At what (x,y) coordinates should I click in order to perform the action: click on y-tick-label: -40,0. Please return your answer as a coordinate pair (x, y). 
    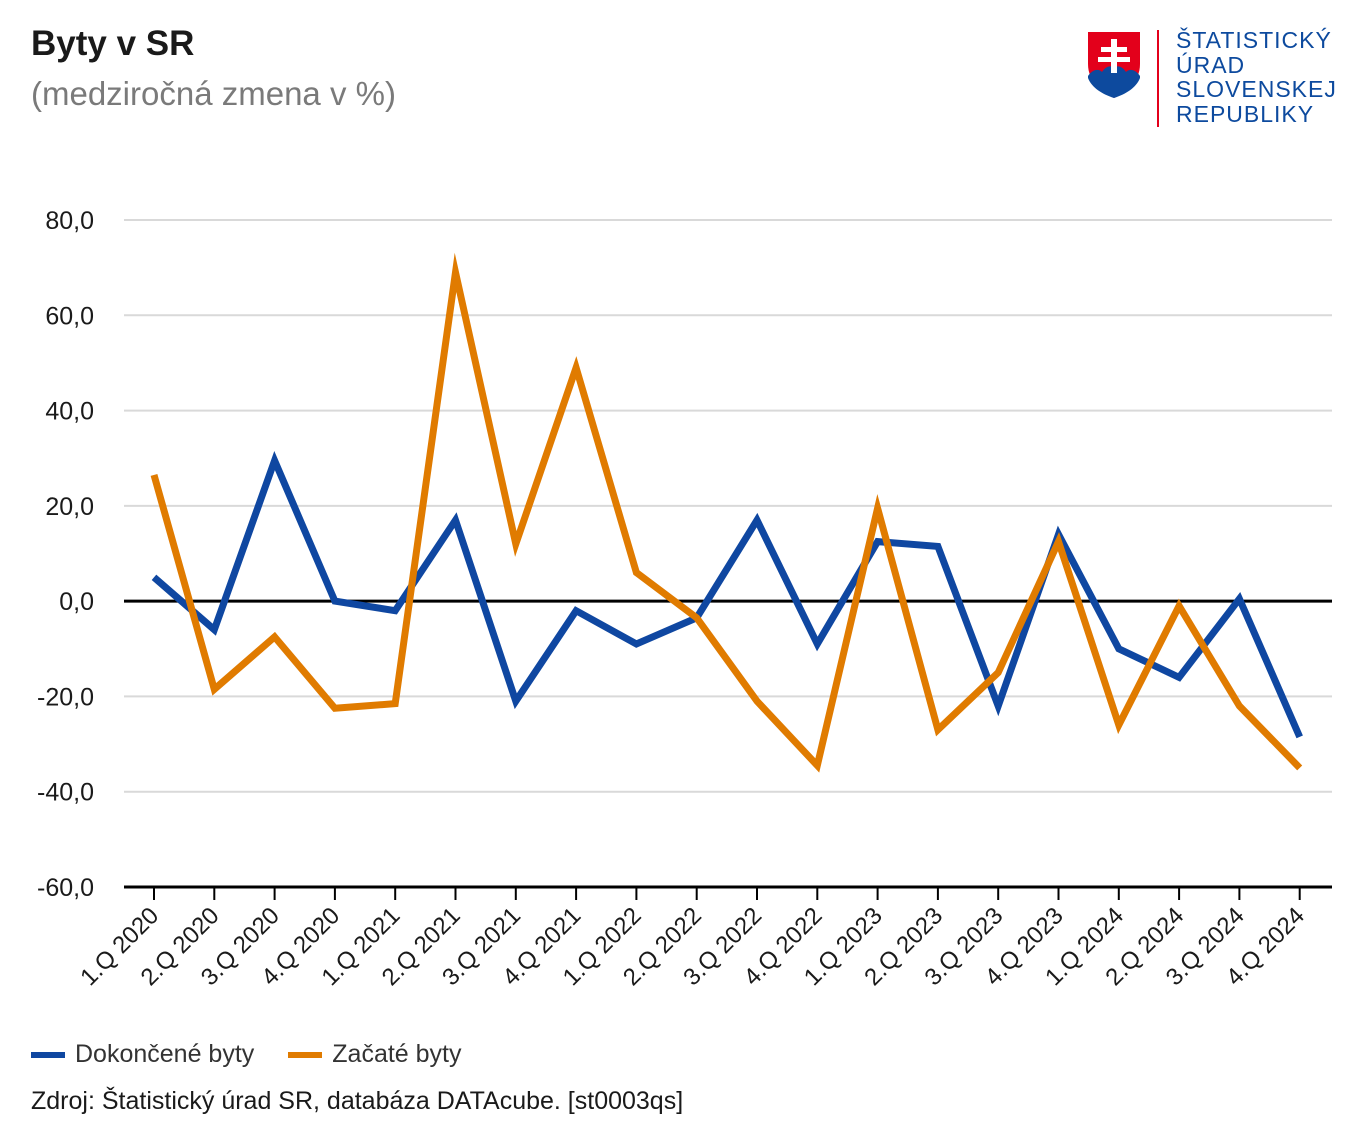
    Looking at the image, I should click on (65, 793).